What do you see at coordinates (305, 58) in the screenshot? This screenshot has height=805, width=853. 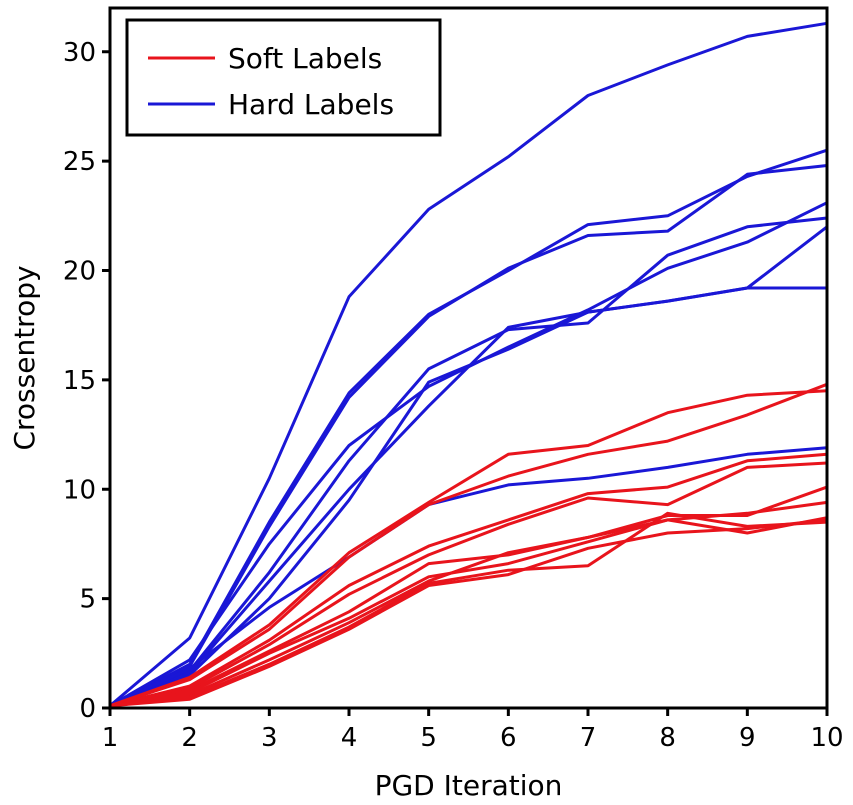 I see `legend-label-soft-labels: Soft Labels` at bounding box center [305, 58].